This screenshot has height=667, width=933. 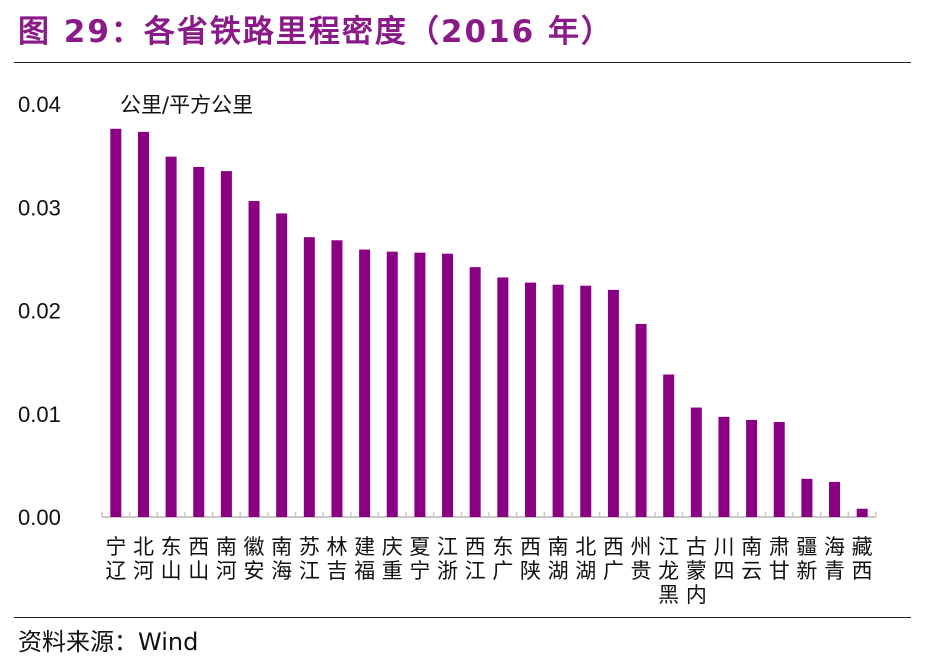 I want to click on bar-内蒙古, so click(x=696, y=462).